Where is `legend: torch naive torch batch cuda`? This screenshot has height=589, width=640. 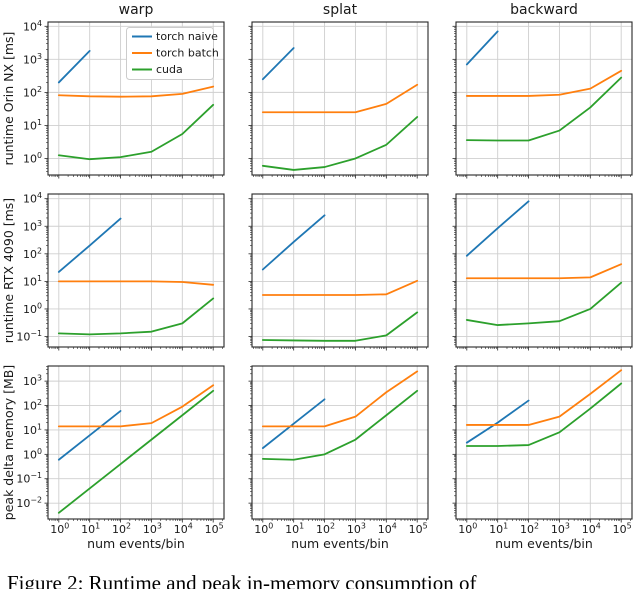 legend: torch naive torch batch cuda is located at coordinates (172, 53).